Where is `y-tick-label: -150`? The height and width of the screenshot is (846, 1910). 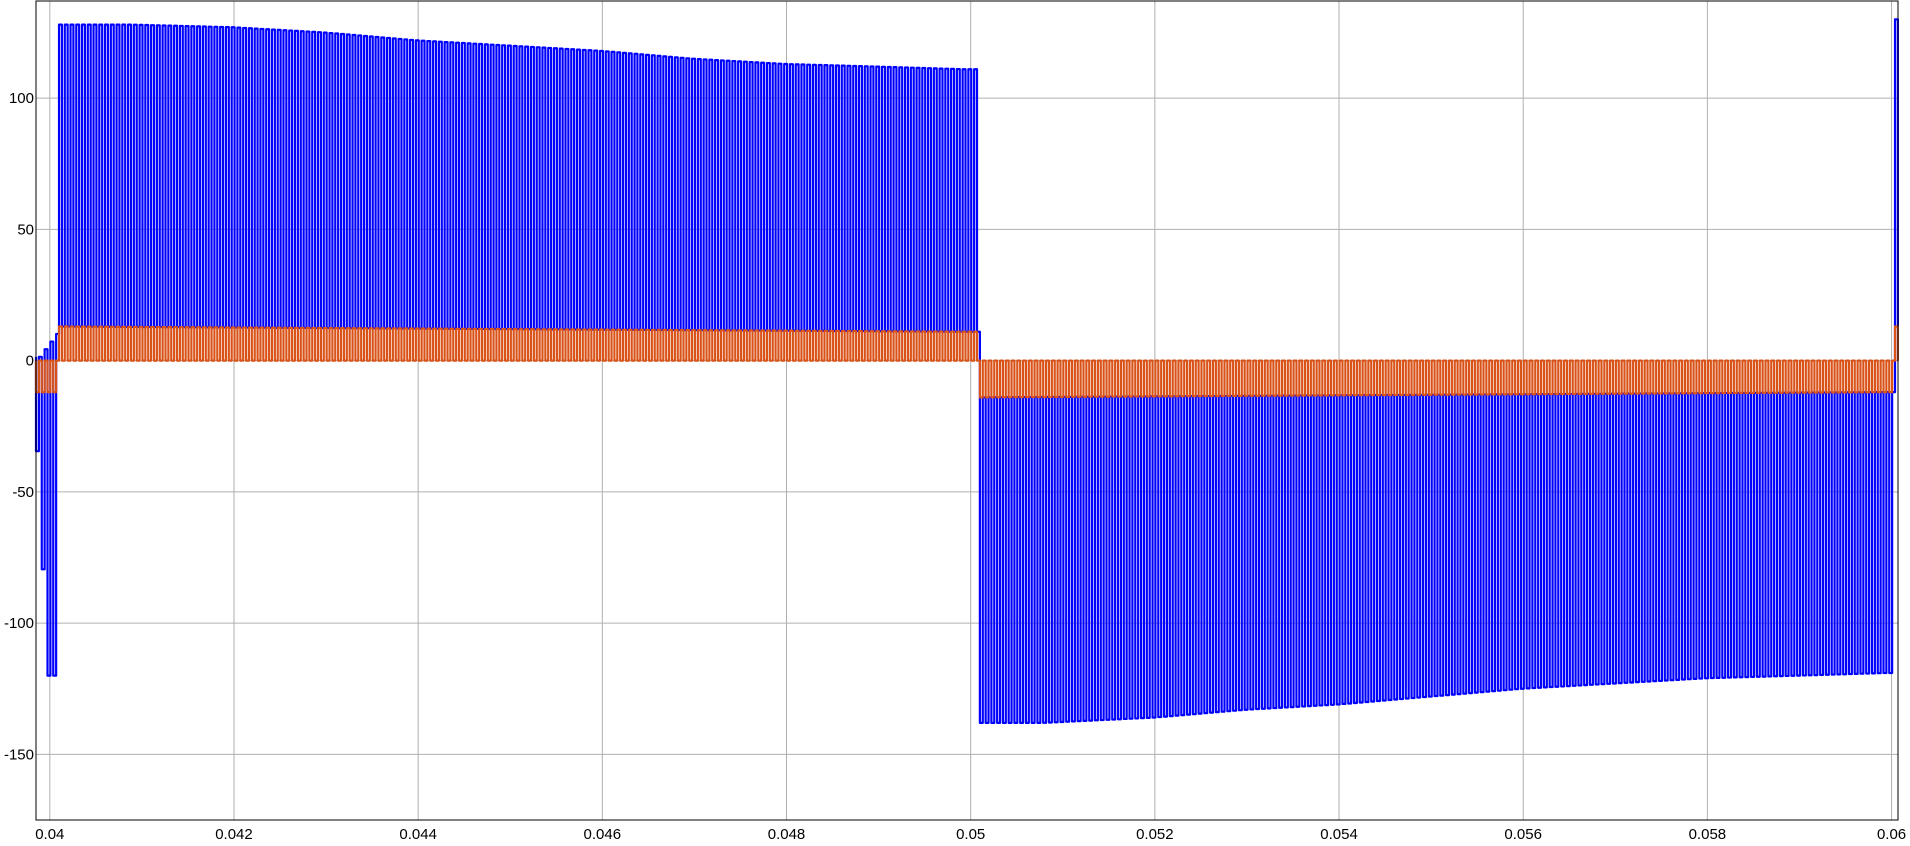 y-tick-label: -150 is located at coordinates (19, 754).